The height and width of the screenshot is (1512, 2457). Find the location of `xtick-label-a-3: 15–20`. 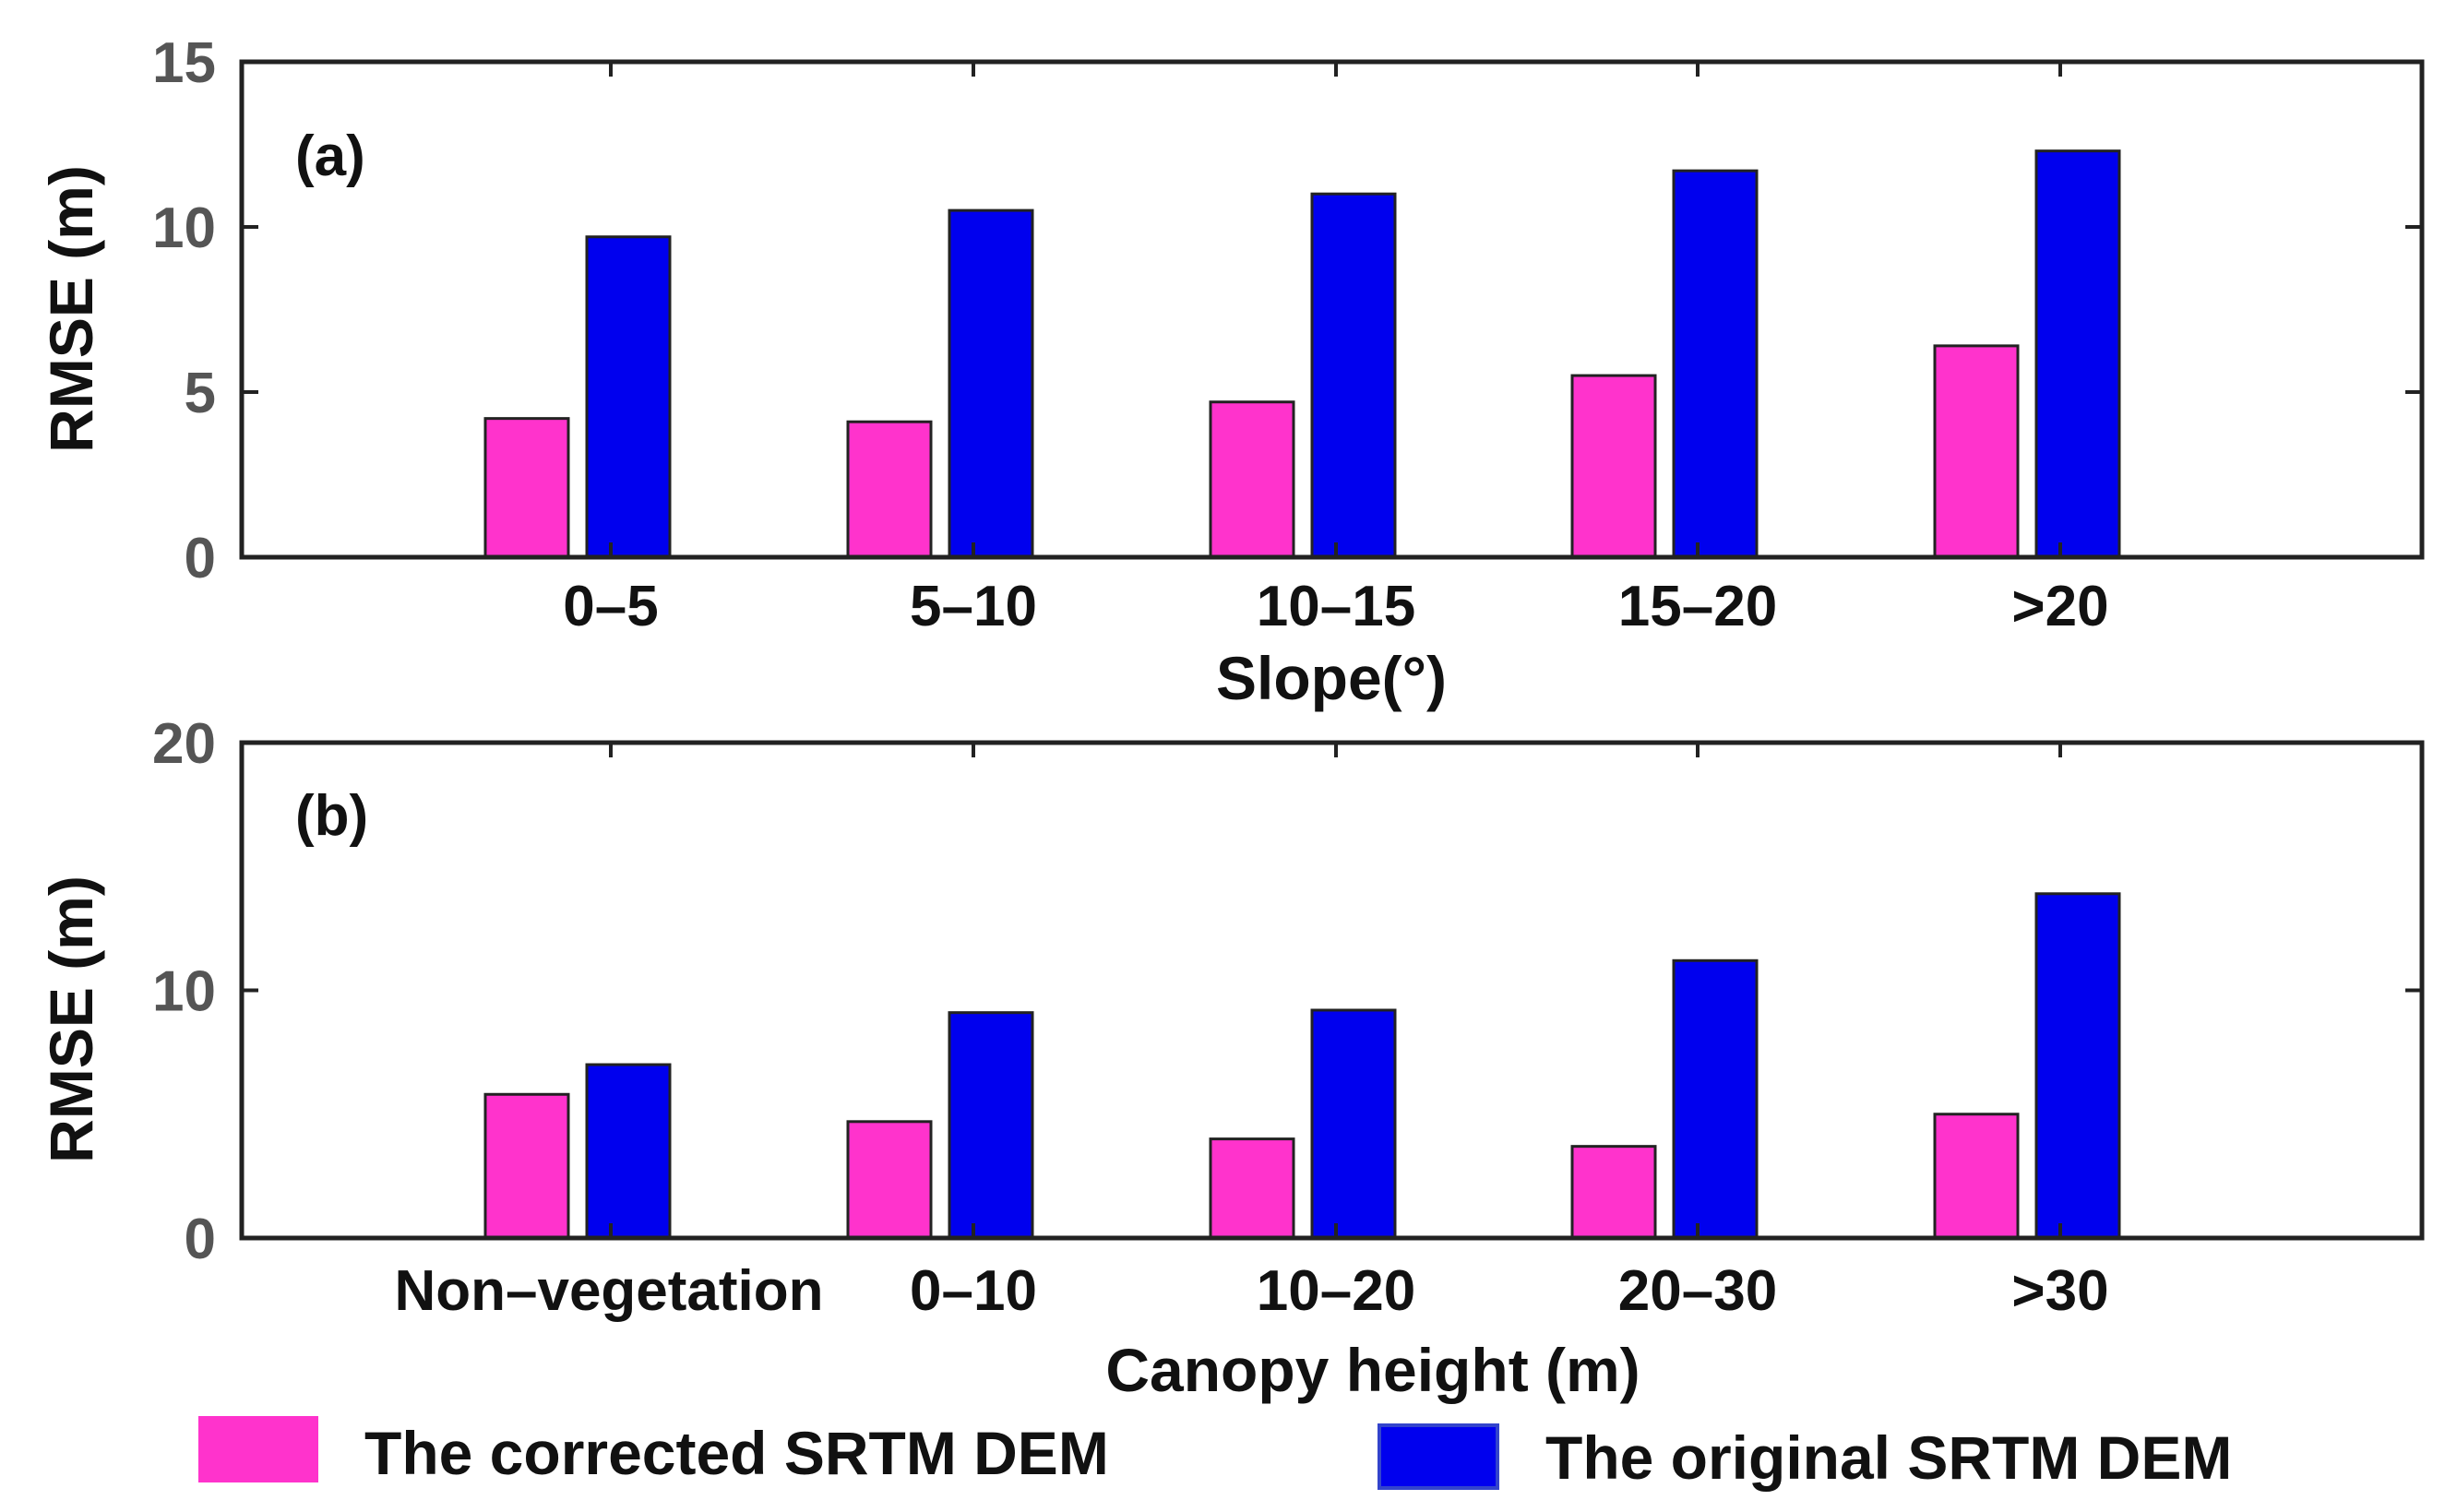

xtick-label-a-3: 15–20 is located at coordinates (1697, 606).